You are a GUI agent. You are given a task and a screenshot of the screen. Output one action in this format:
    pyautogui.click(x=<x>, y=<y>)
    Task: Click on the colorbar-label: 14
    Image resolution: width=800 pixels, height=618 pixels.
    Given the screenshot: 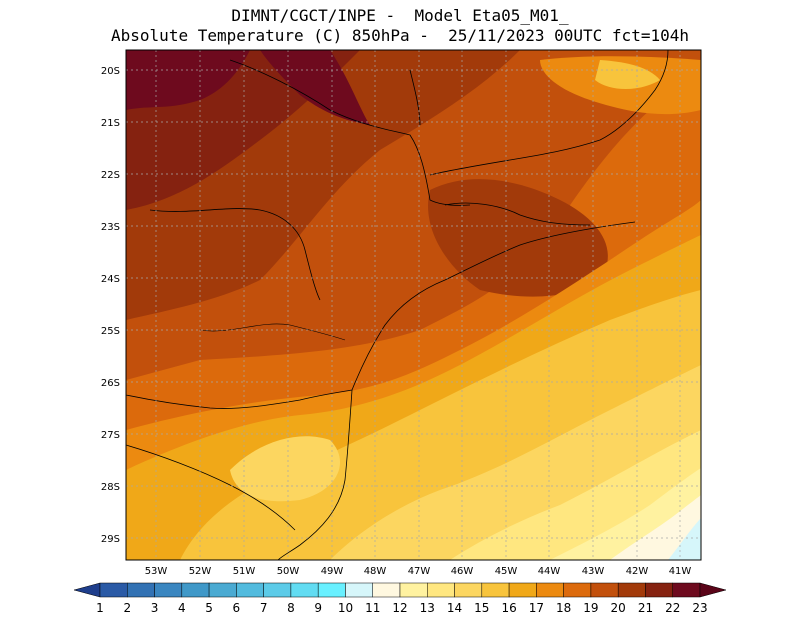 What is the action you would take?
    pyautogui.click(x=454, y=608)
    